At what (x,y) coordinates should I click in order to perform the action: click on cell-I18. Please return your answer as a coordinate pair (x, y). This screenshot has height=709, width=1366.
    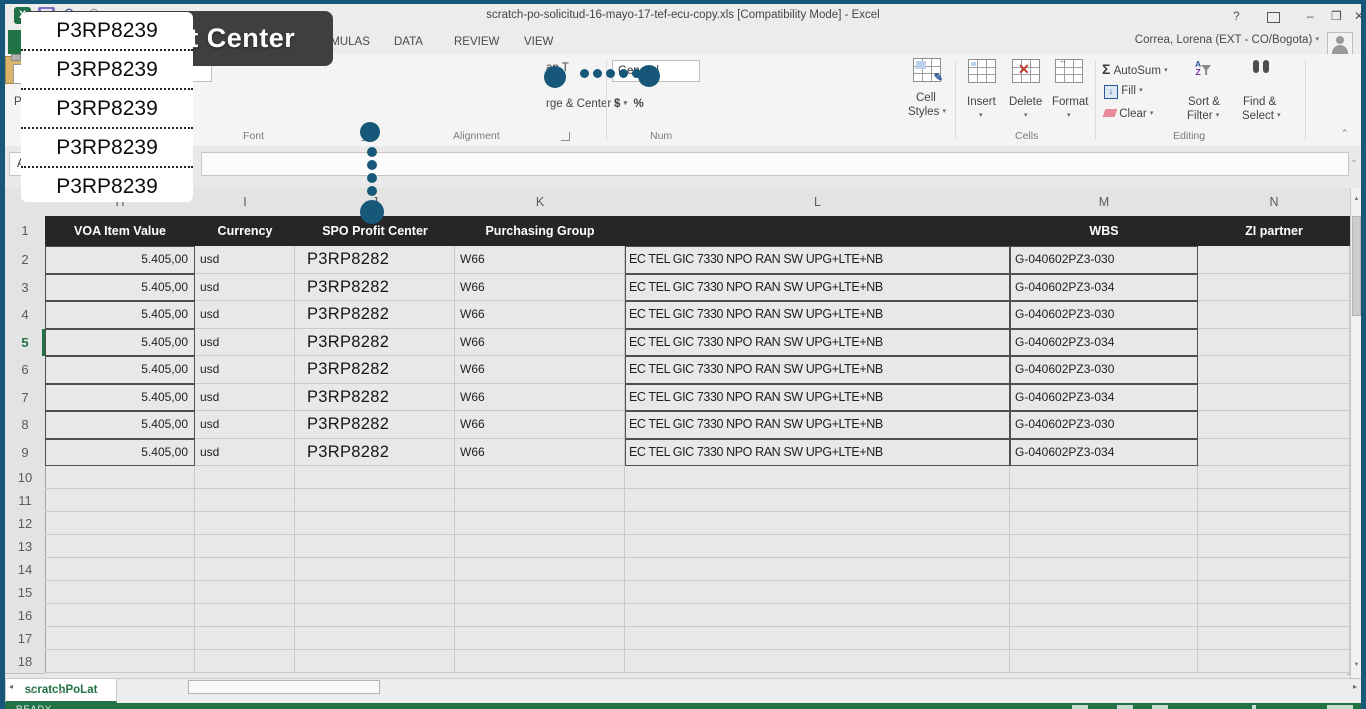
    Looking at the image, I should click on (245, 661).